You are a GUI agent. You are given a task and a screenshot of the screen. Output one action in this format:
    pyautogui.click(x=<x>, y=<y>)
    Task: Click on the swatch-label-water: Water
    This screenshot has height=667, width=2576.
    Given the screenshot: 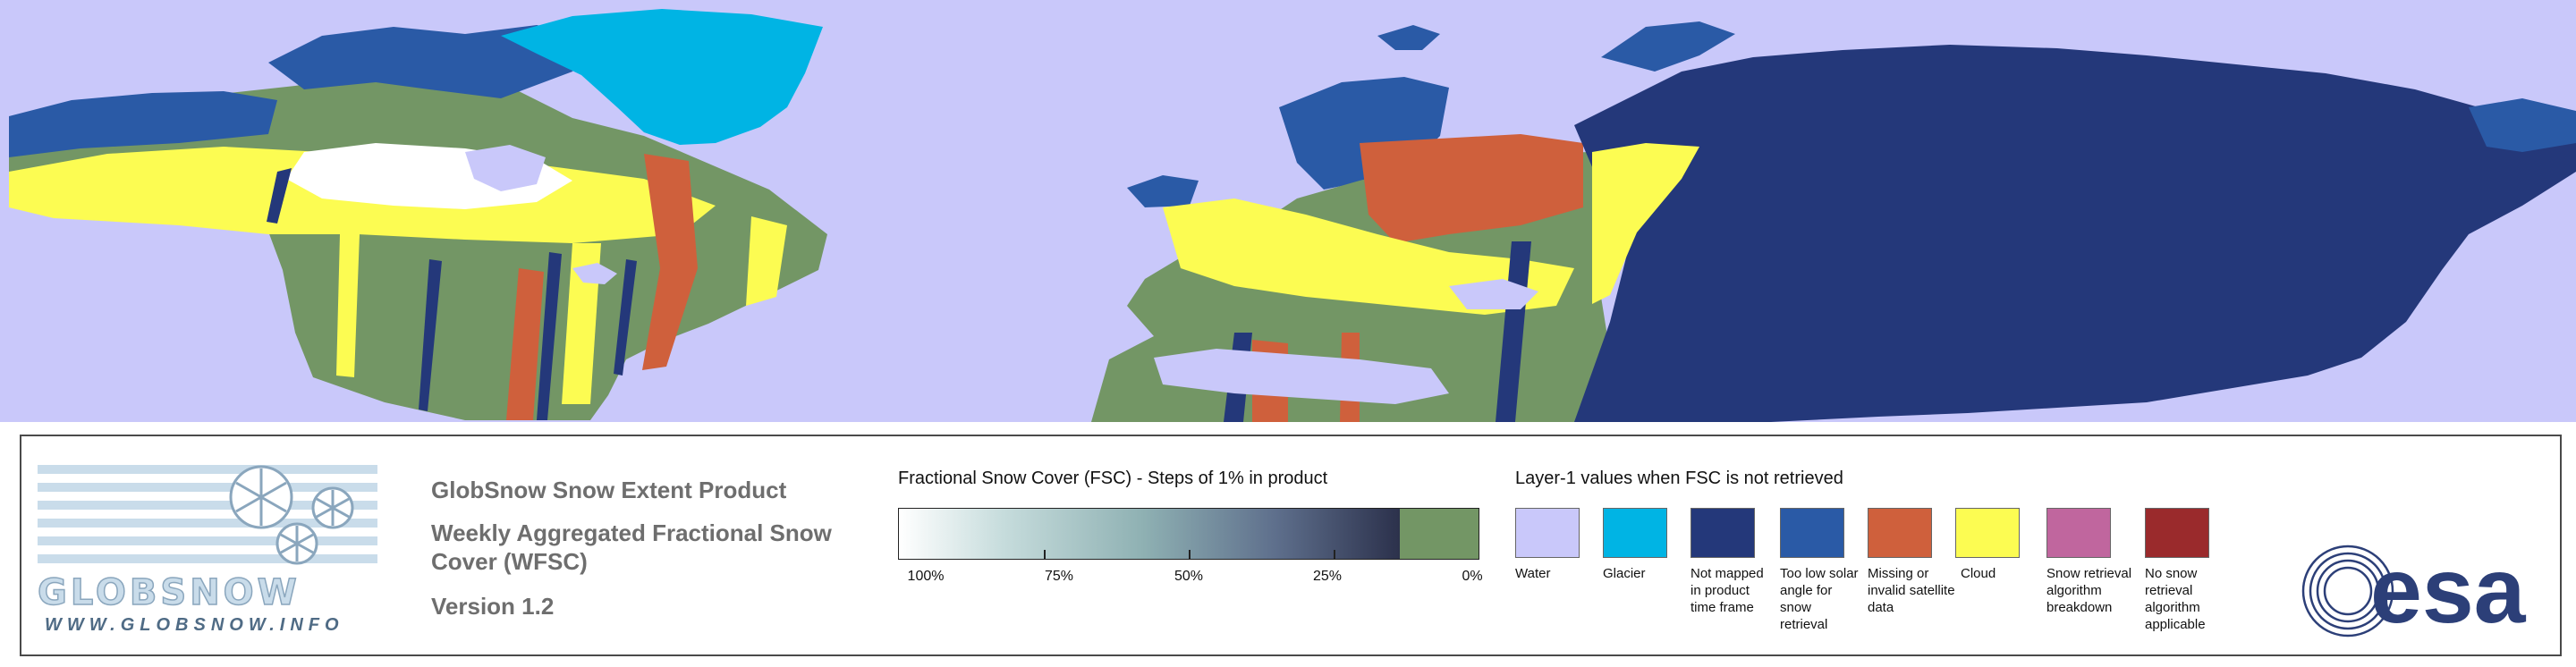 What is the action you would take?
    pyautogui.click(x=1533, y=574)
    